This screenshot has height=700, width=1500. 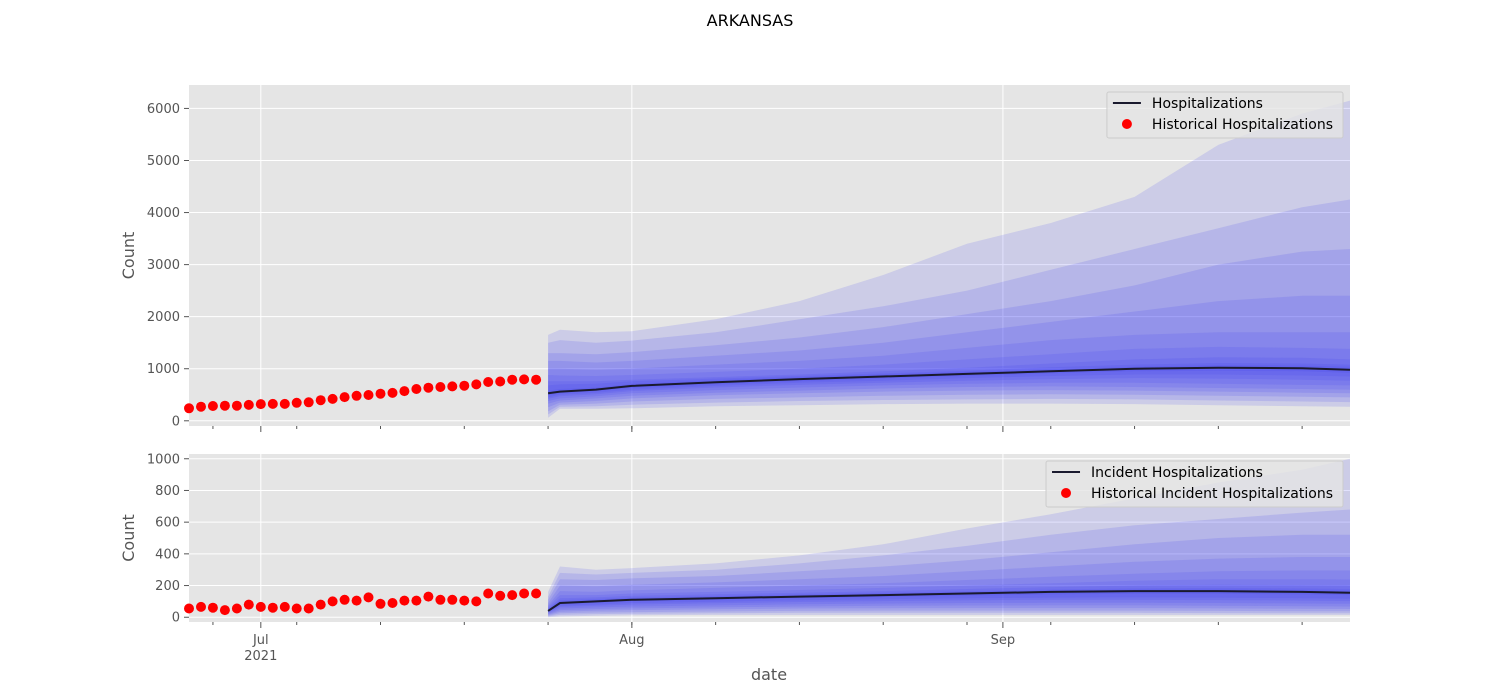 What do you see at coordinates (163, 213) in the screenshot?
I see `y-tick-label: 4000` at bounding box center [163, 213].